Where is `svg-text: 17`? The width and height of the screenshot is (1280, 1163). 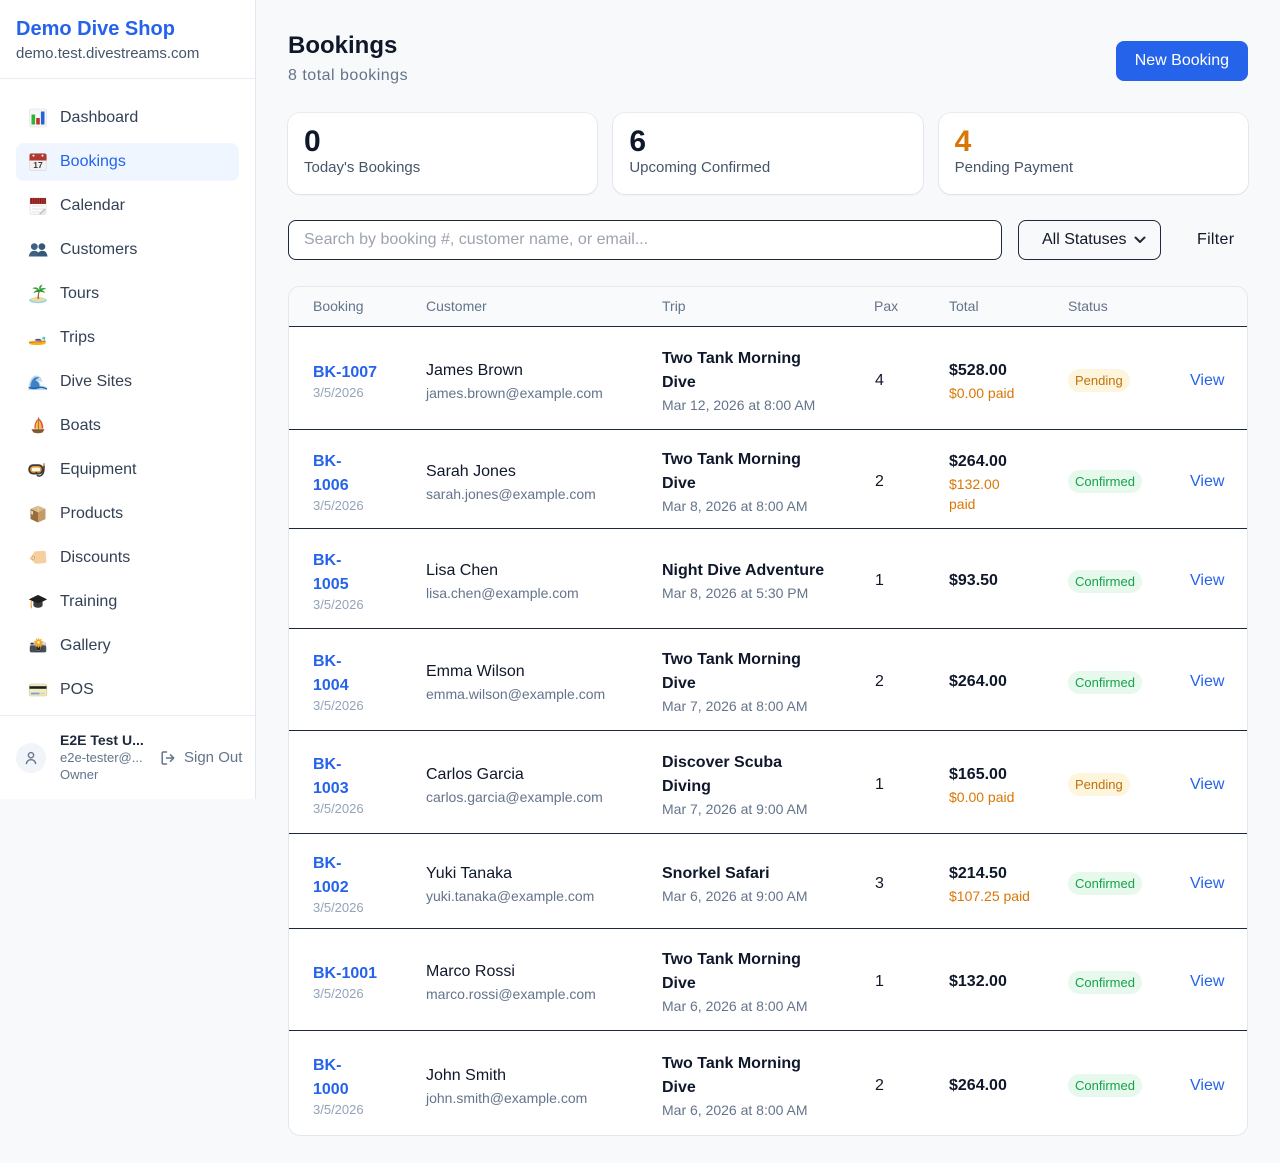
svg-text: 17 is located at coordinates (38, 165).